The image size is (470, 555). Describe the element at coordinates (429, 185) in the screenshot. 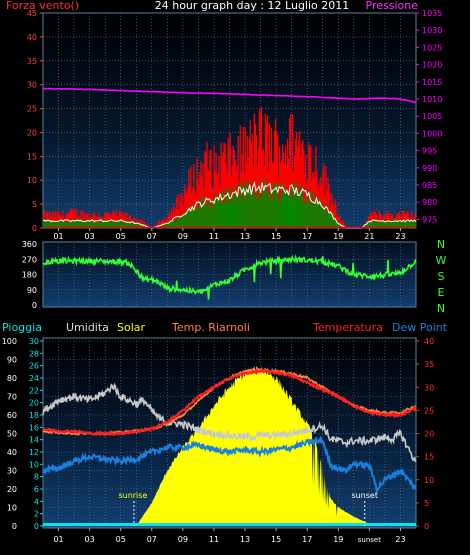

I see `pressure-tick-label: 985` at that location.